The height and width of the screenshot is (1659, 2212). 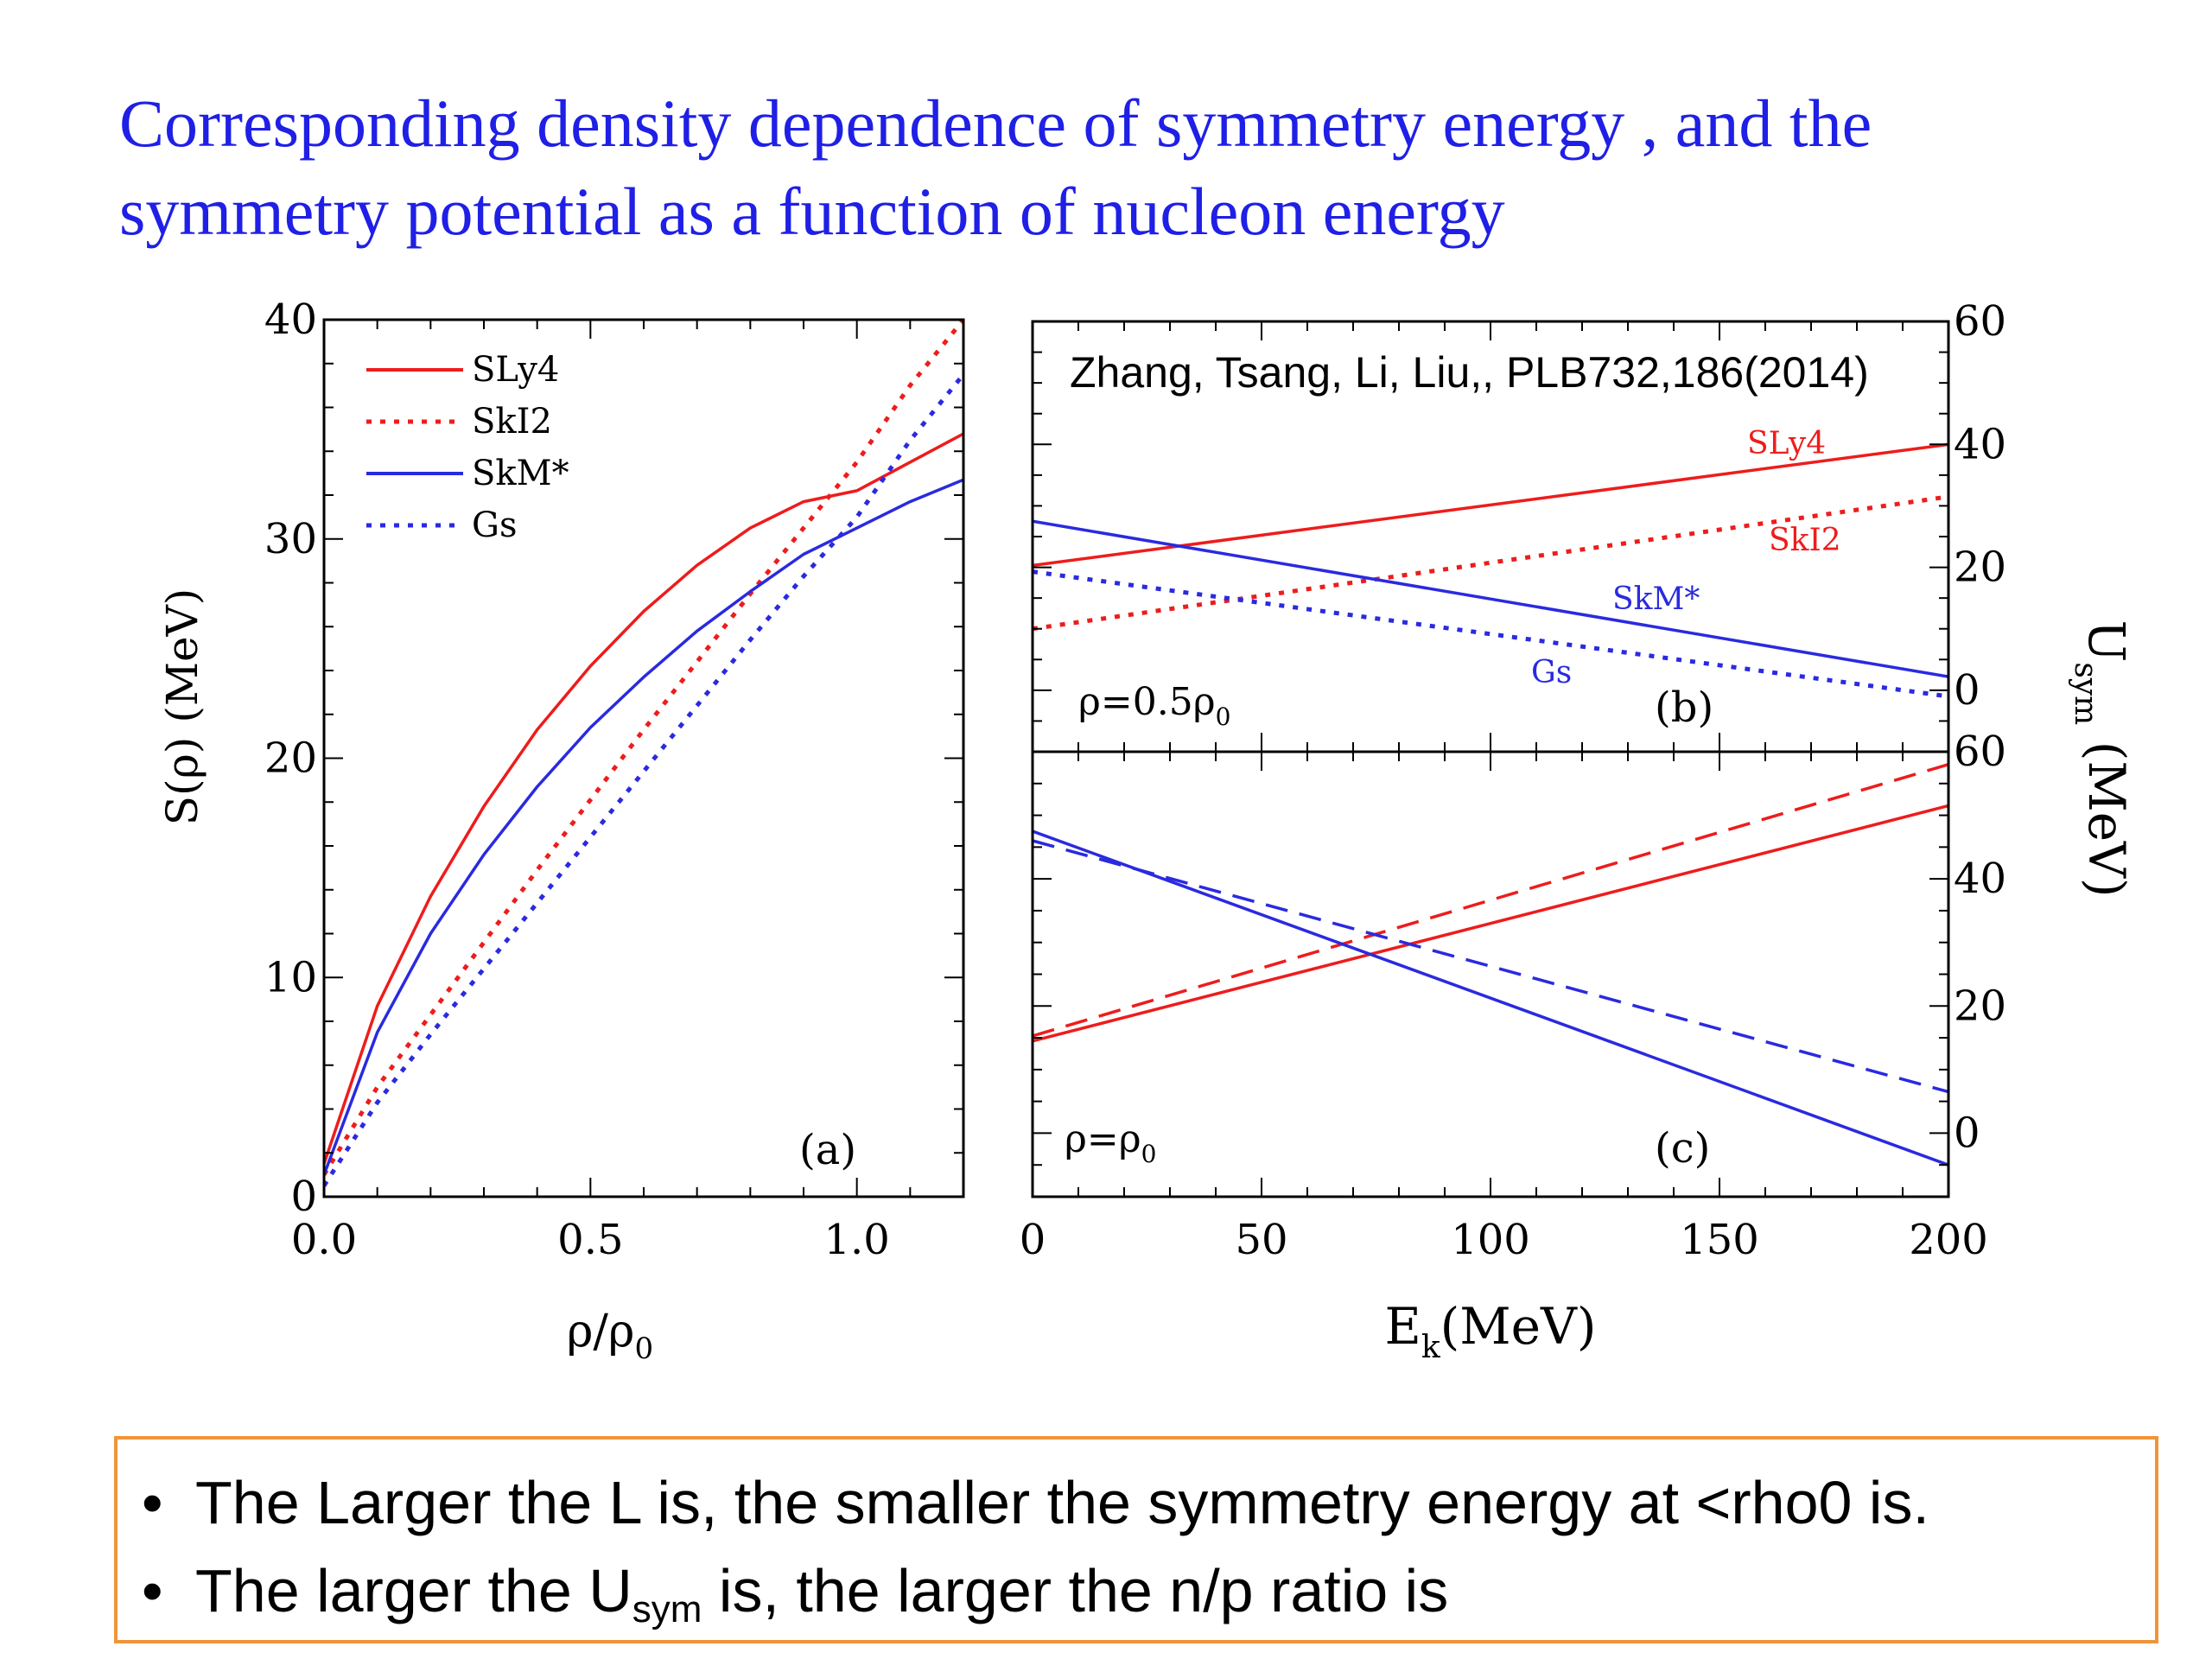 I want to click on panel-a-series-sly4, so click(x=643, y=798).